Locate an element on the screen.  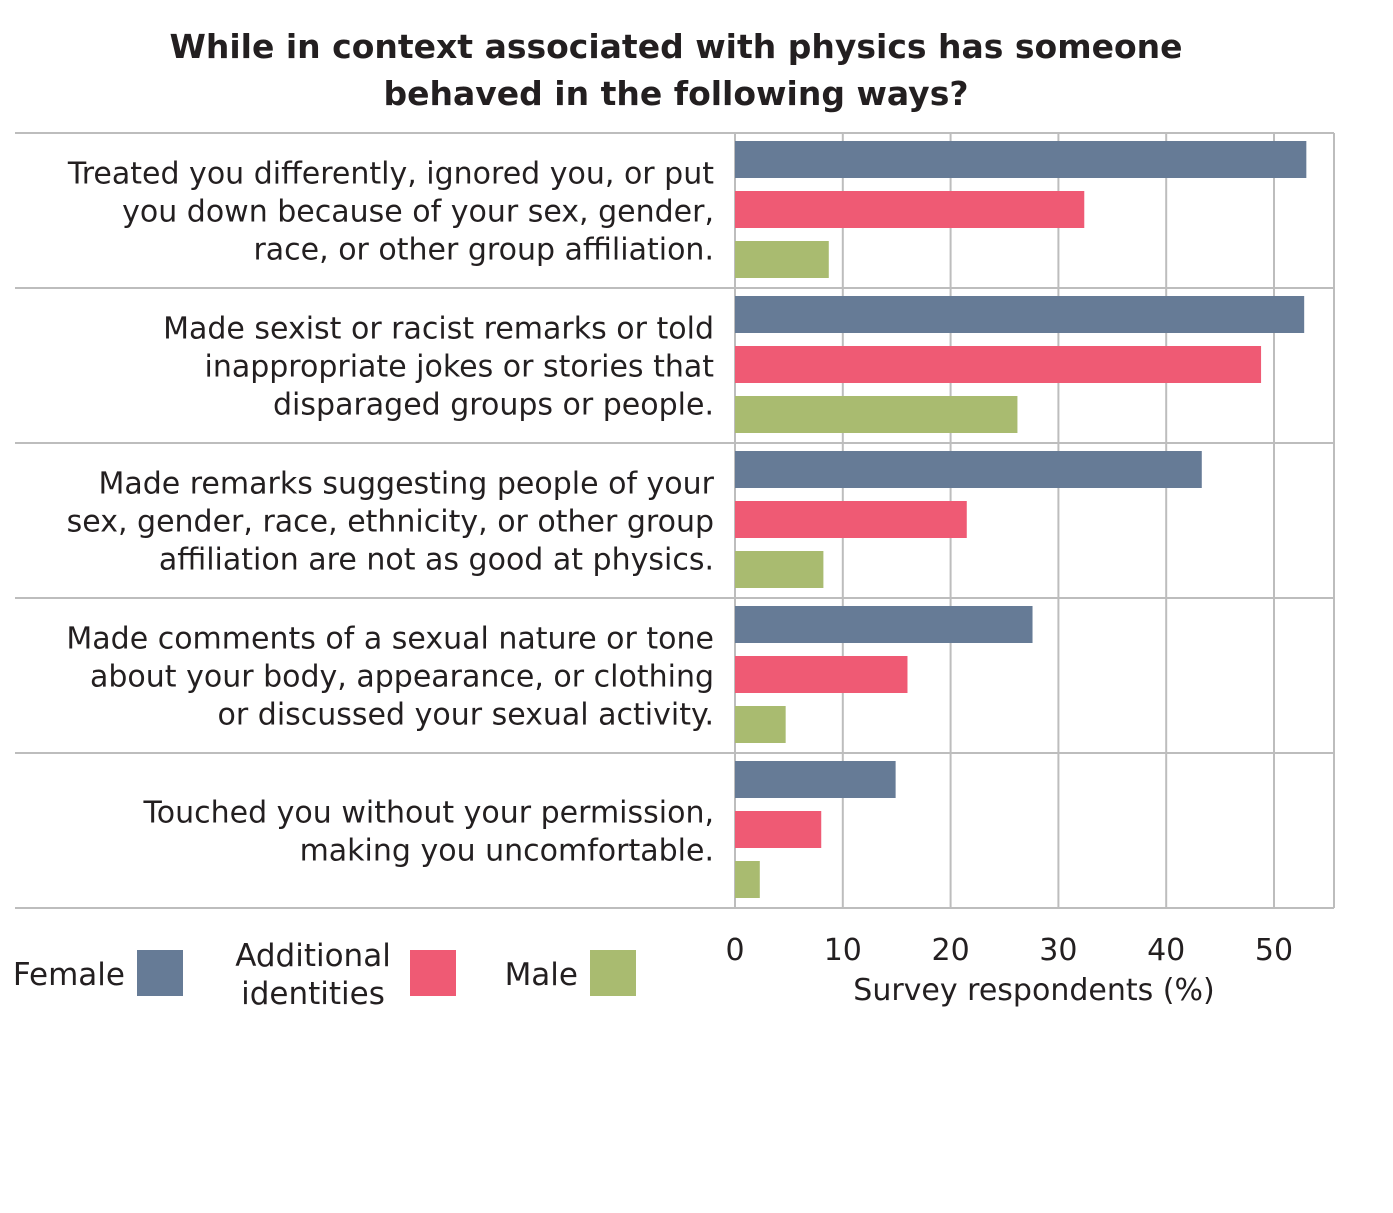
x-axis-label: Survey respondents (%) is located at coordinates (1033, 990).